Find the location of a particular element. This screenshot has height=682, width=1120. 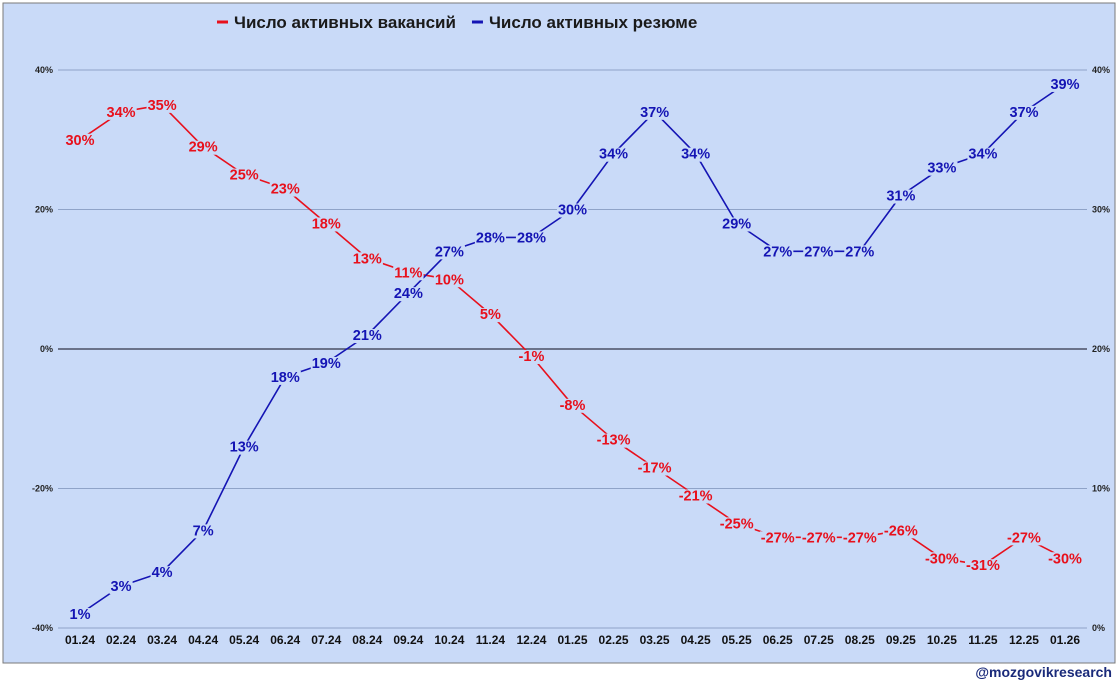

x-tick-label: 08.24 is located at coordinates (367, 640).